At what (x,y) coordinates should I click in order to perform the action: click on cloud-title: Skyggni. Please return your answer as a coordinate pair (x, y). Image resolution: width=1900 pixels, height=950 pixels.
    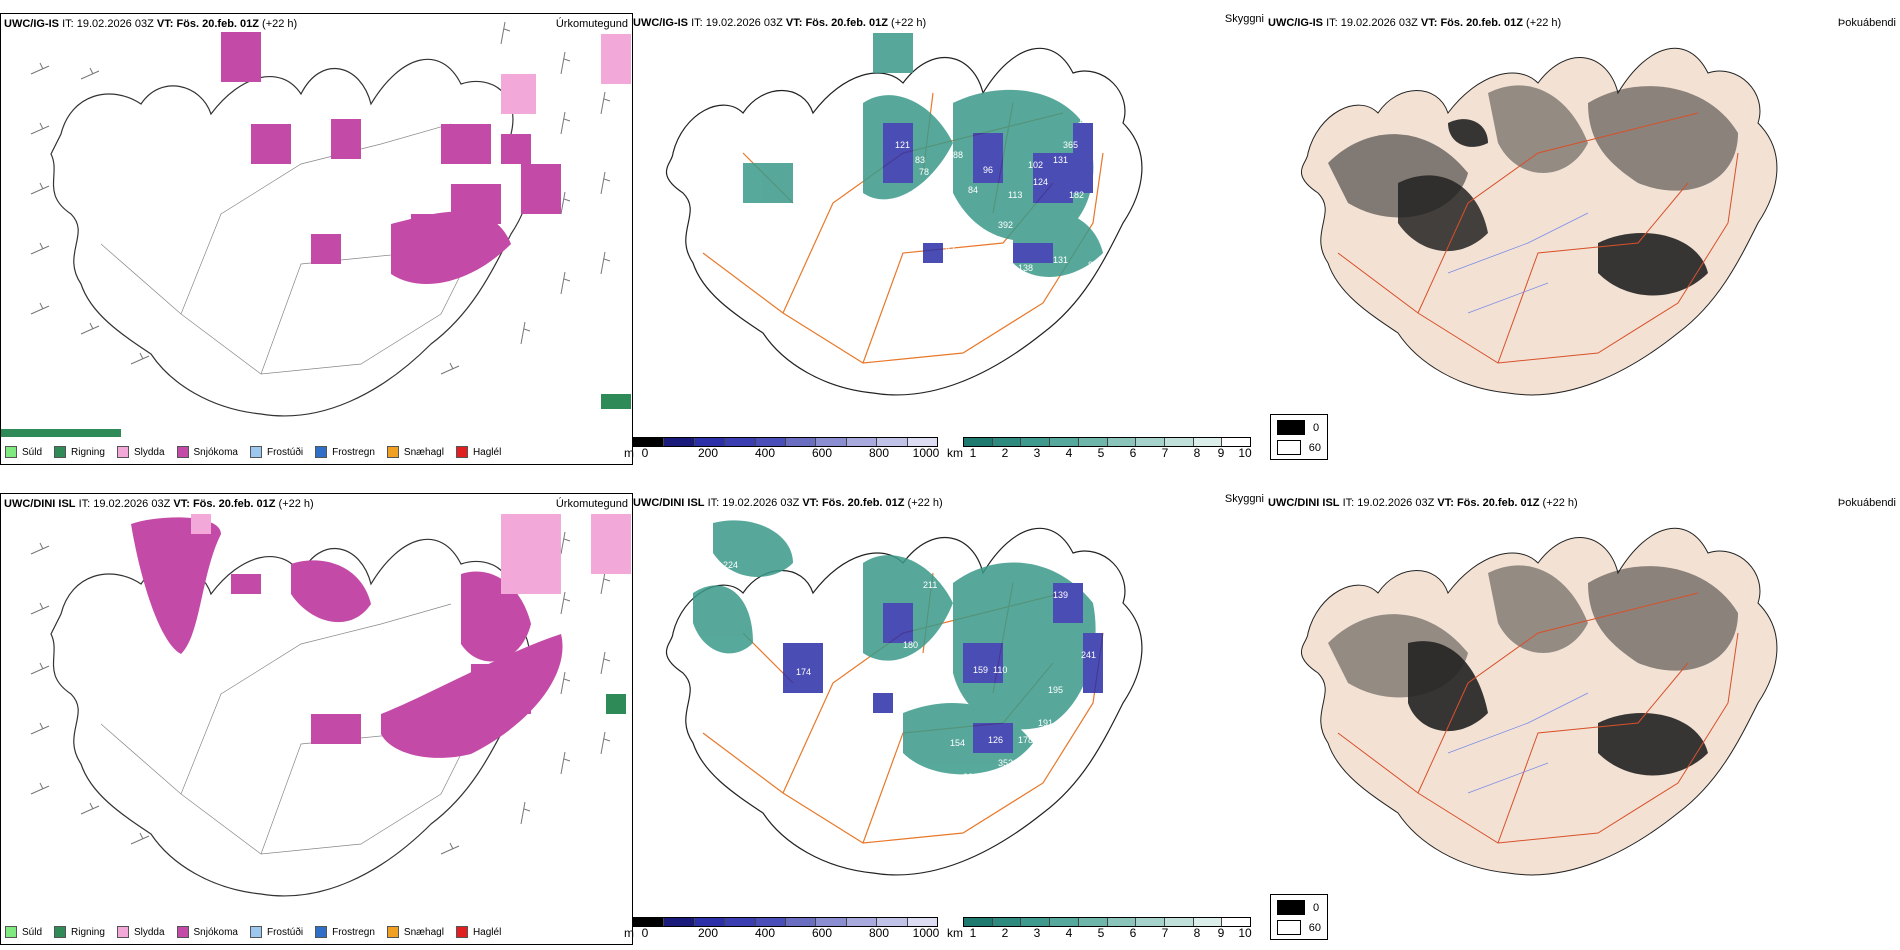
    Looking at the image, I should click on (1244, 19).